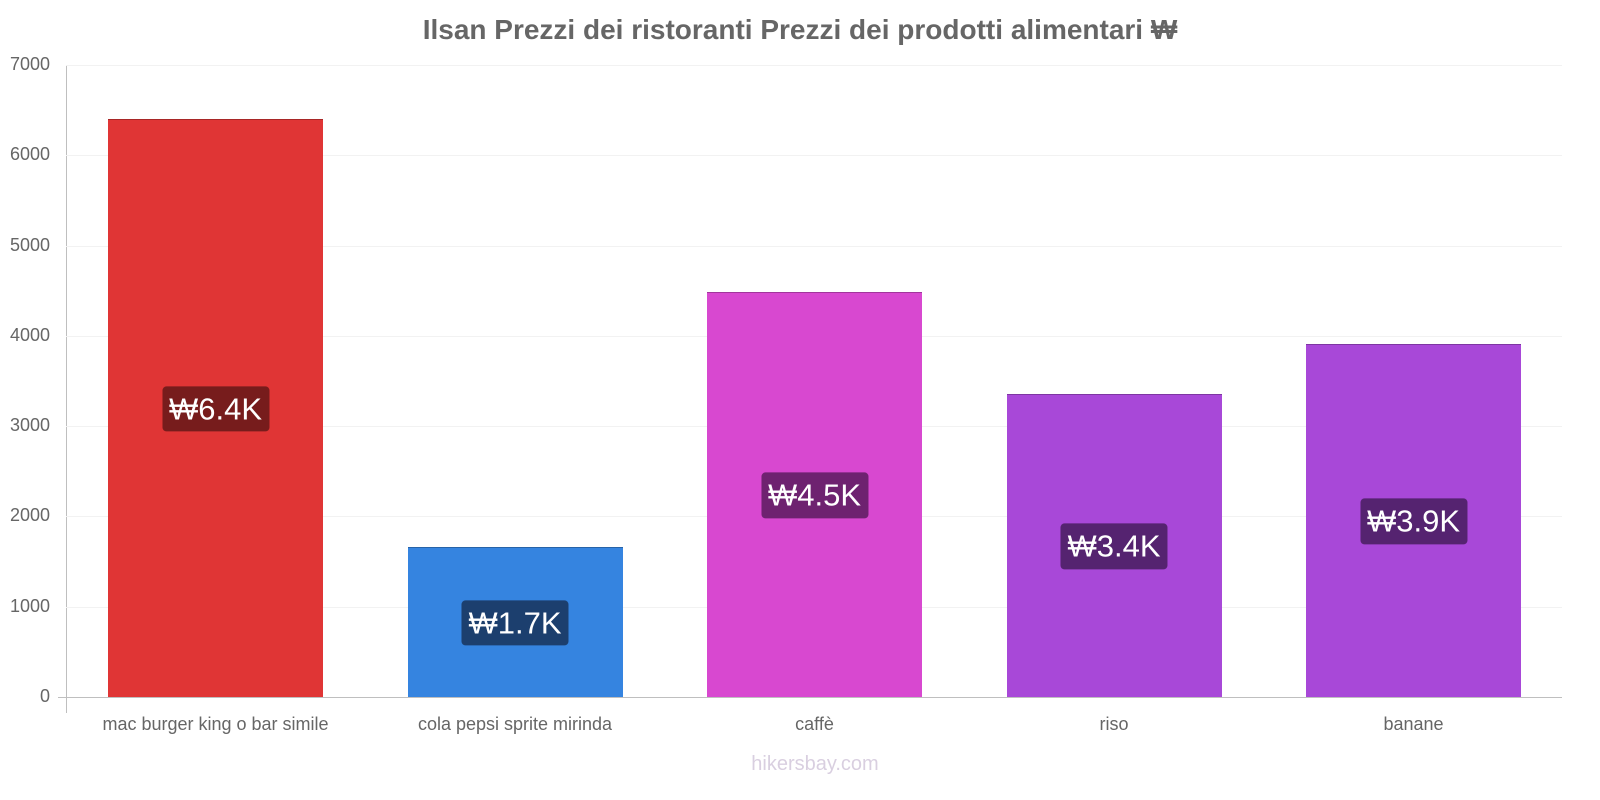 This screenshot has width=1600, height=800. What do you see at coordinates (215, 724) in the screenshot?
I see `x-tick-label: mac burger king o bar simile` at bounding box center [215, 724].